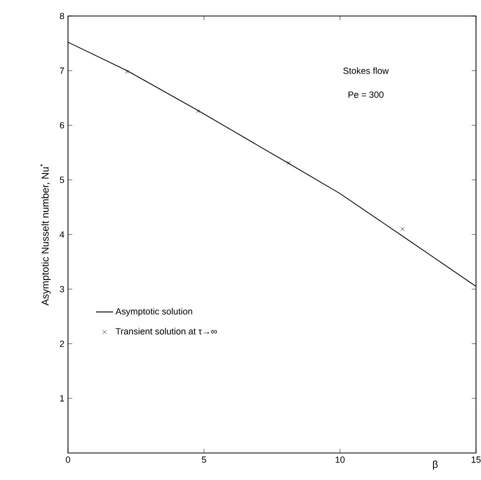  I want to click on y-tick-label: 3, so click(62, 289).